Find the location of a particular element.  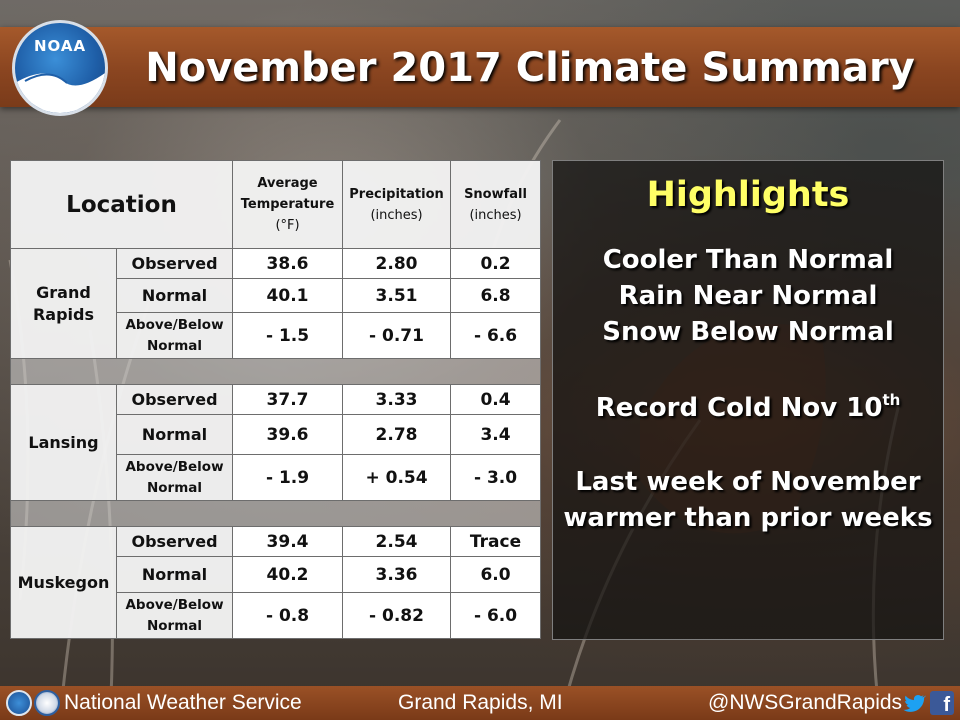

location-name-line1: Grand is located at coordinates (63, 292).